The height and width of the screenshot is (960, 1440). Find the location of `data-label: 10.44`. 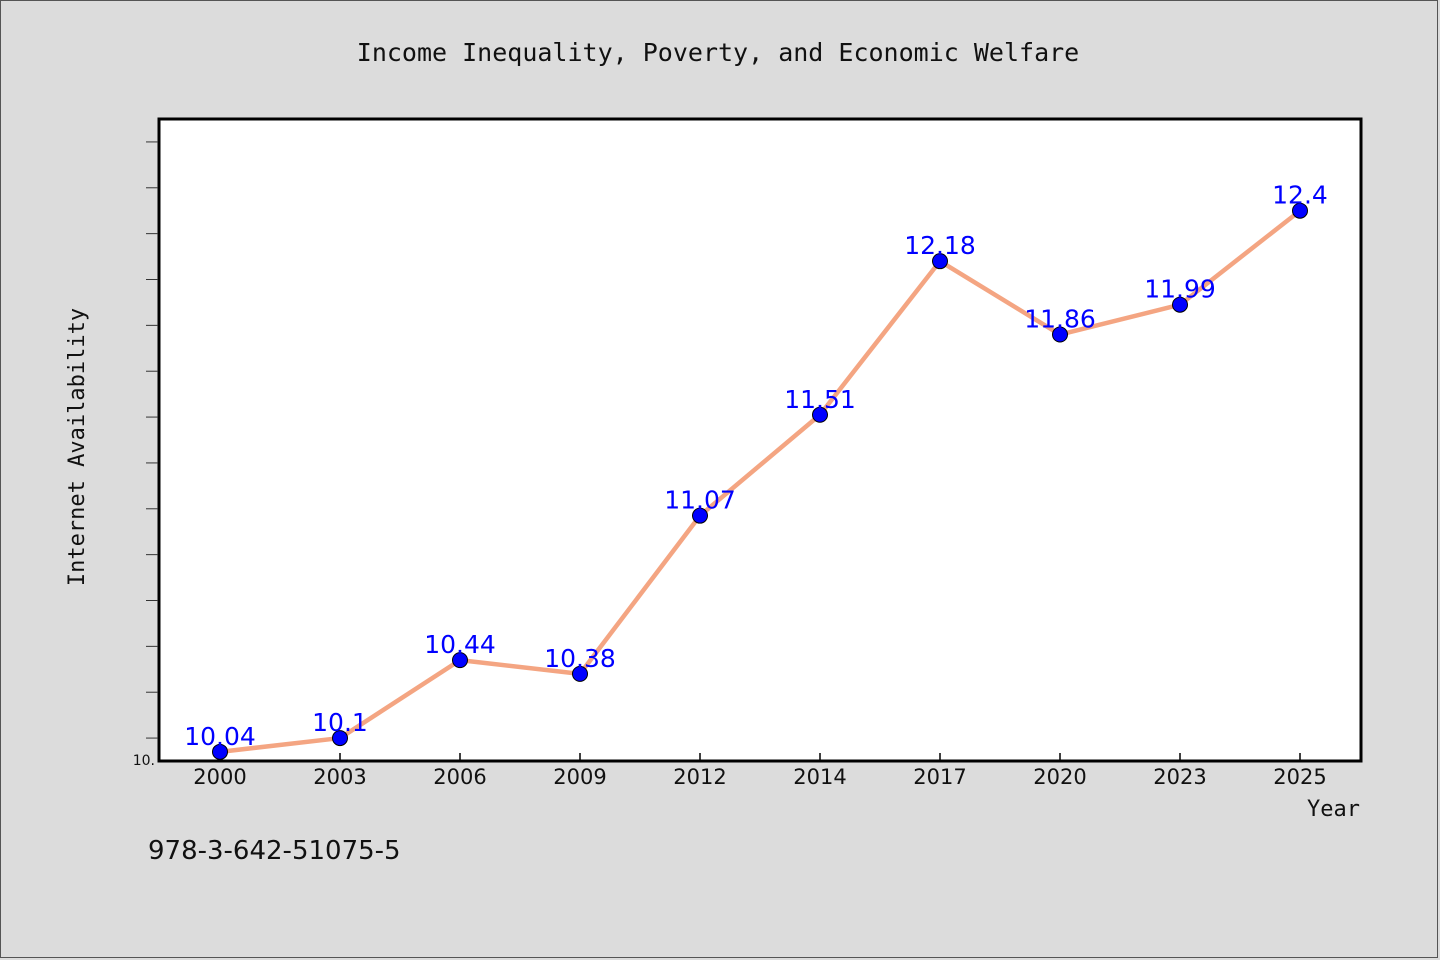

data-label: 10.44 is located at coordinates (460, 644).